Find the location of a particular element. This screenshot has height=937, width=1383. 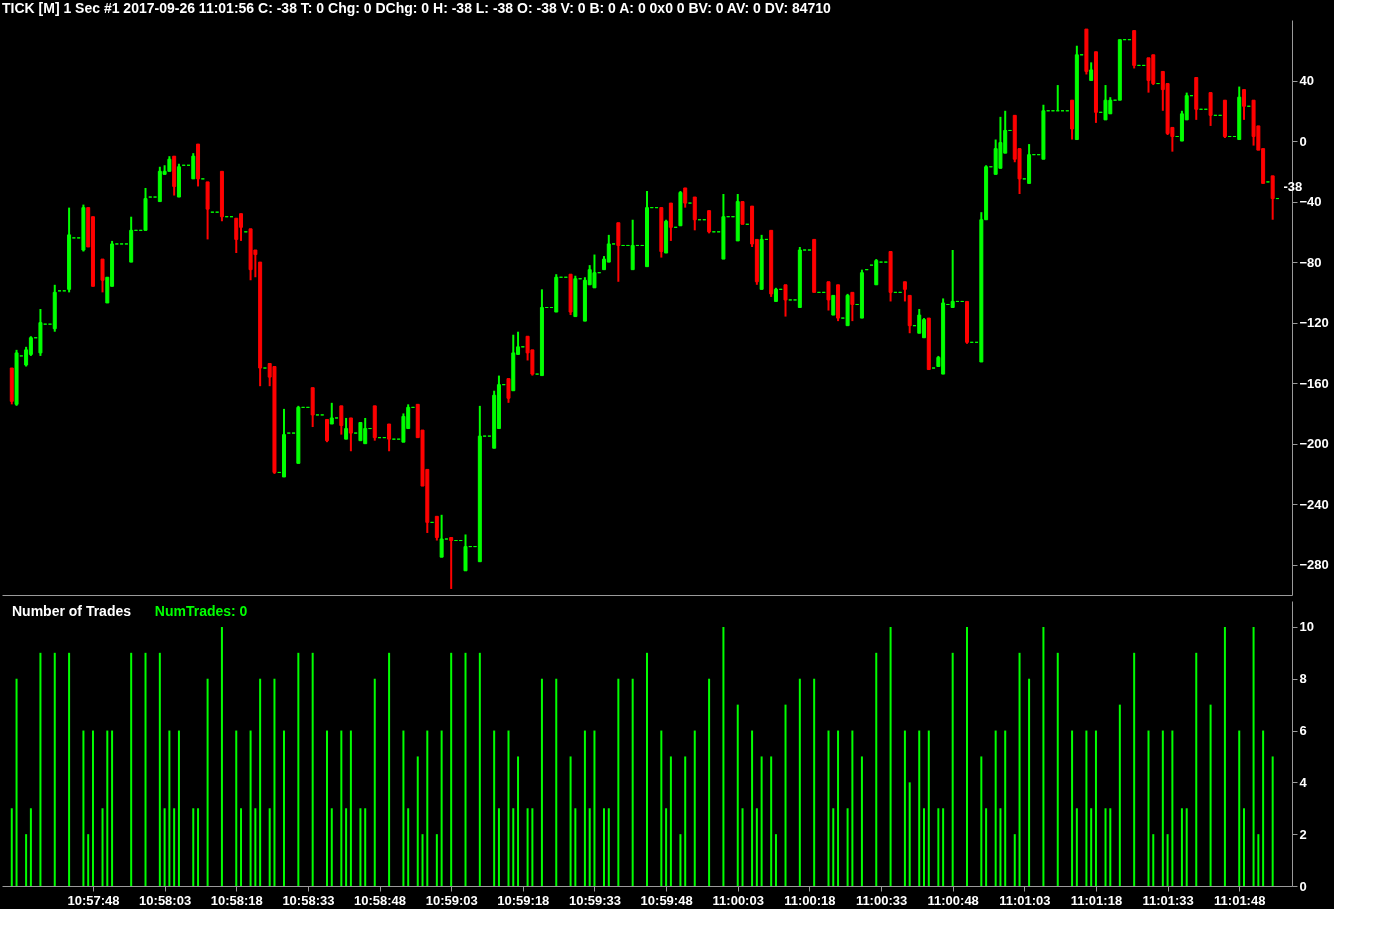

x-tick-label: 11:00:18 is located at coordinates (810, 900).